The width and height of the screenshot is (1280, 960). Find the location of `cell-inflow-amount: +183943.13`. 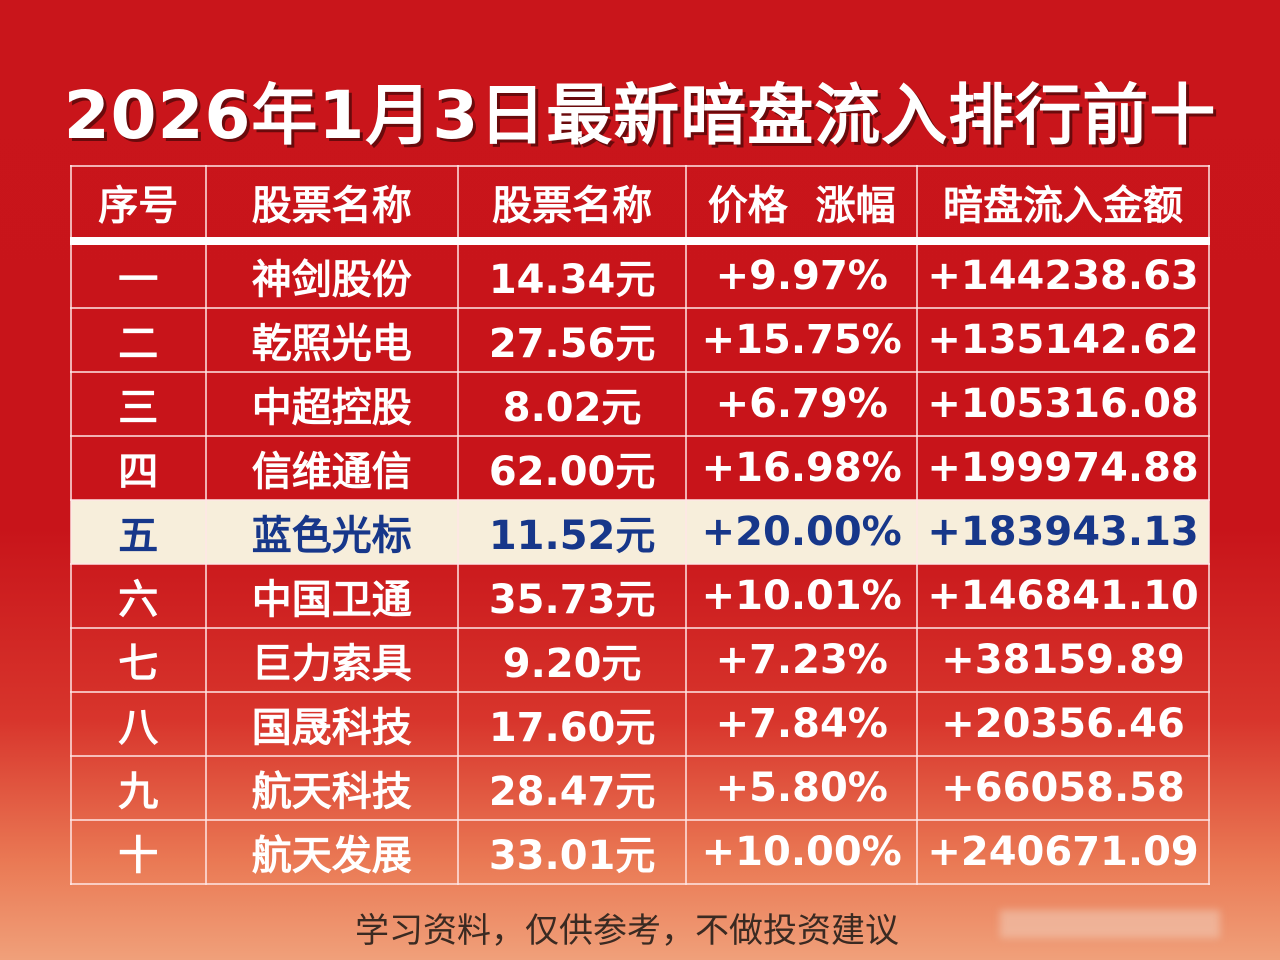

cell-inflow-amount: +183943.13 is located at coordinates (1063, 532).